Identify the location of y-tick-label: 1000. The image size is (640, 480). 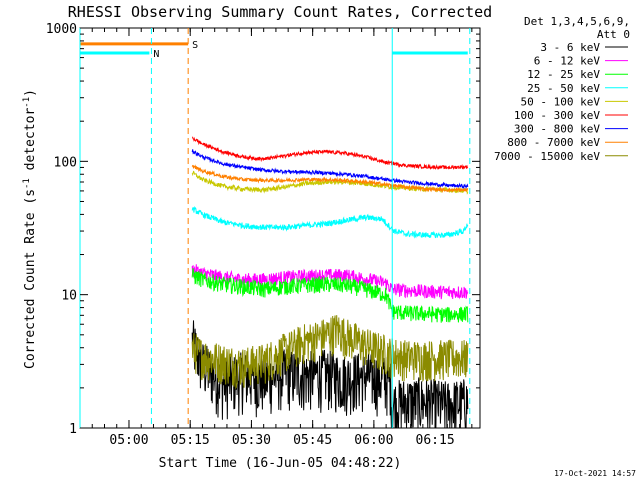
(61, 29).